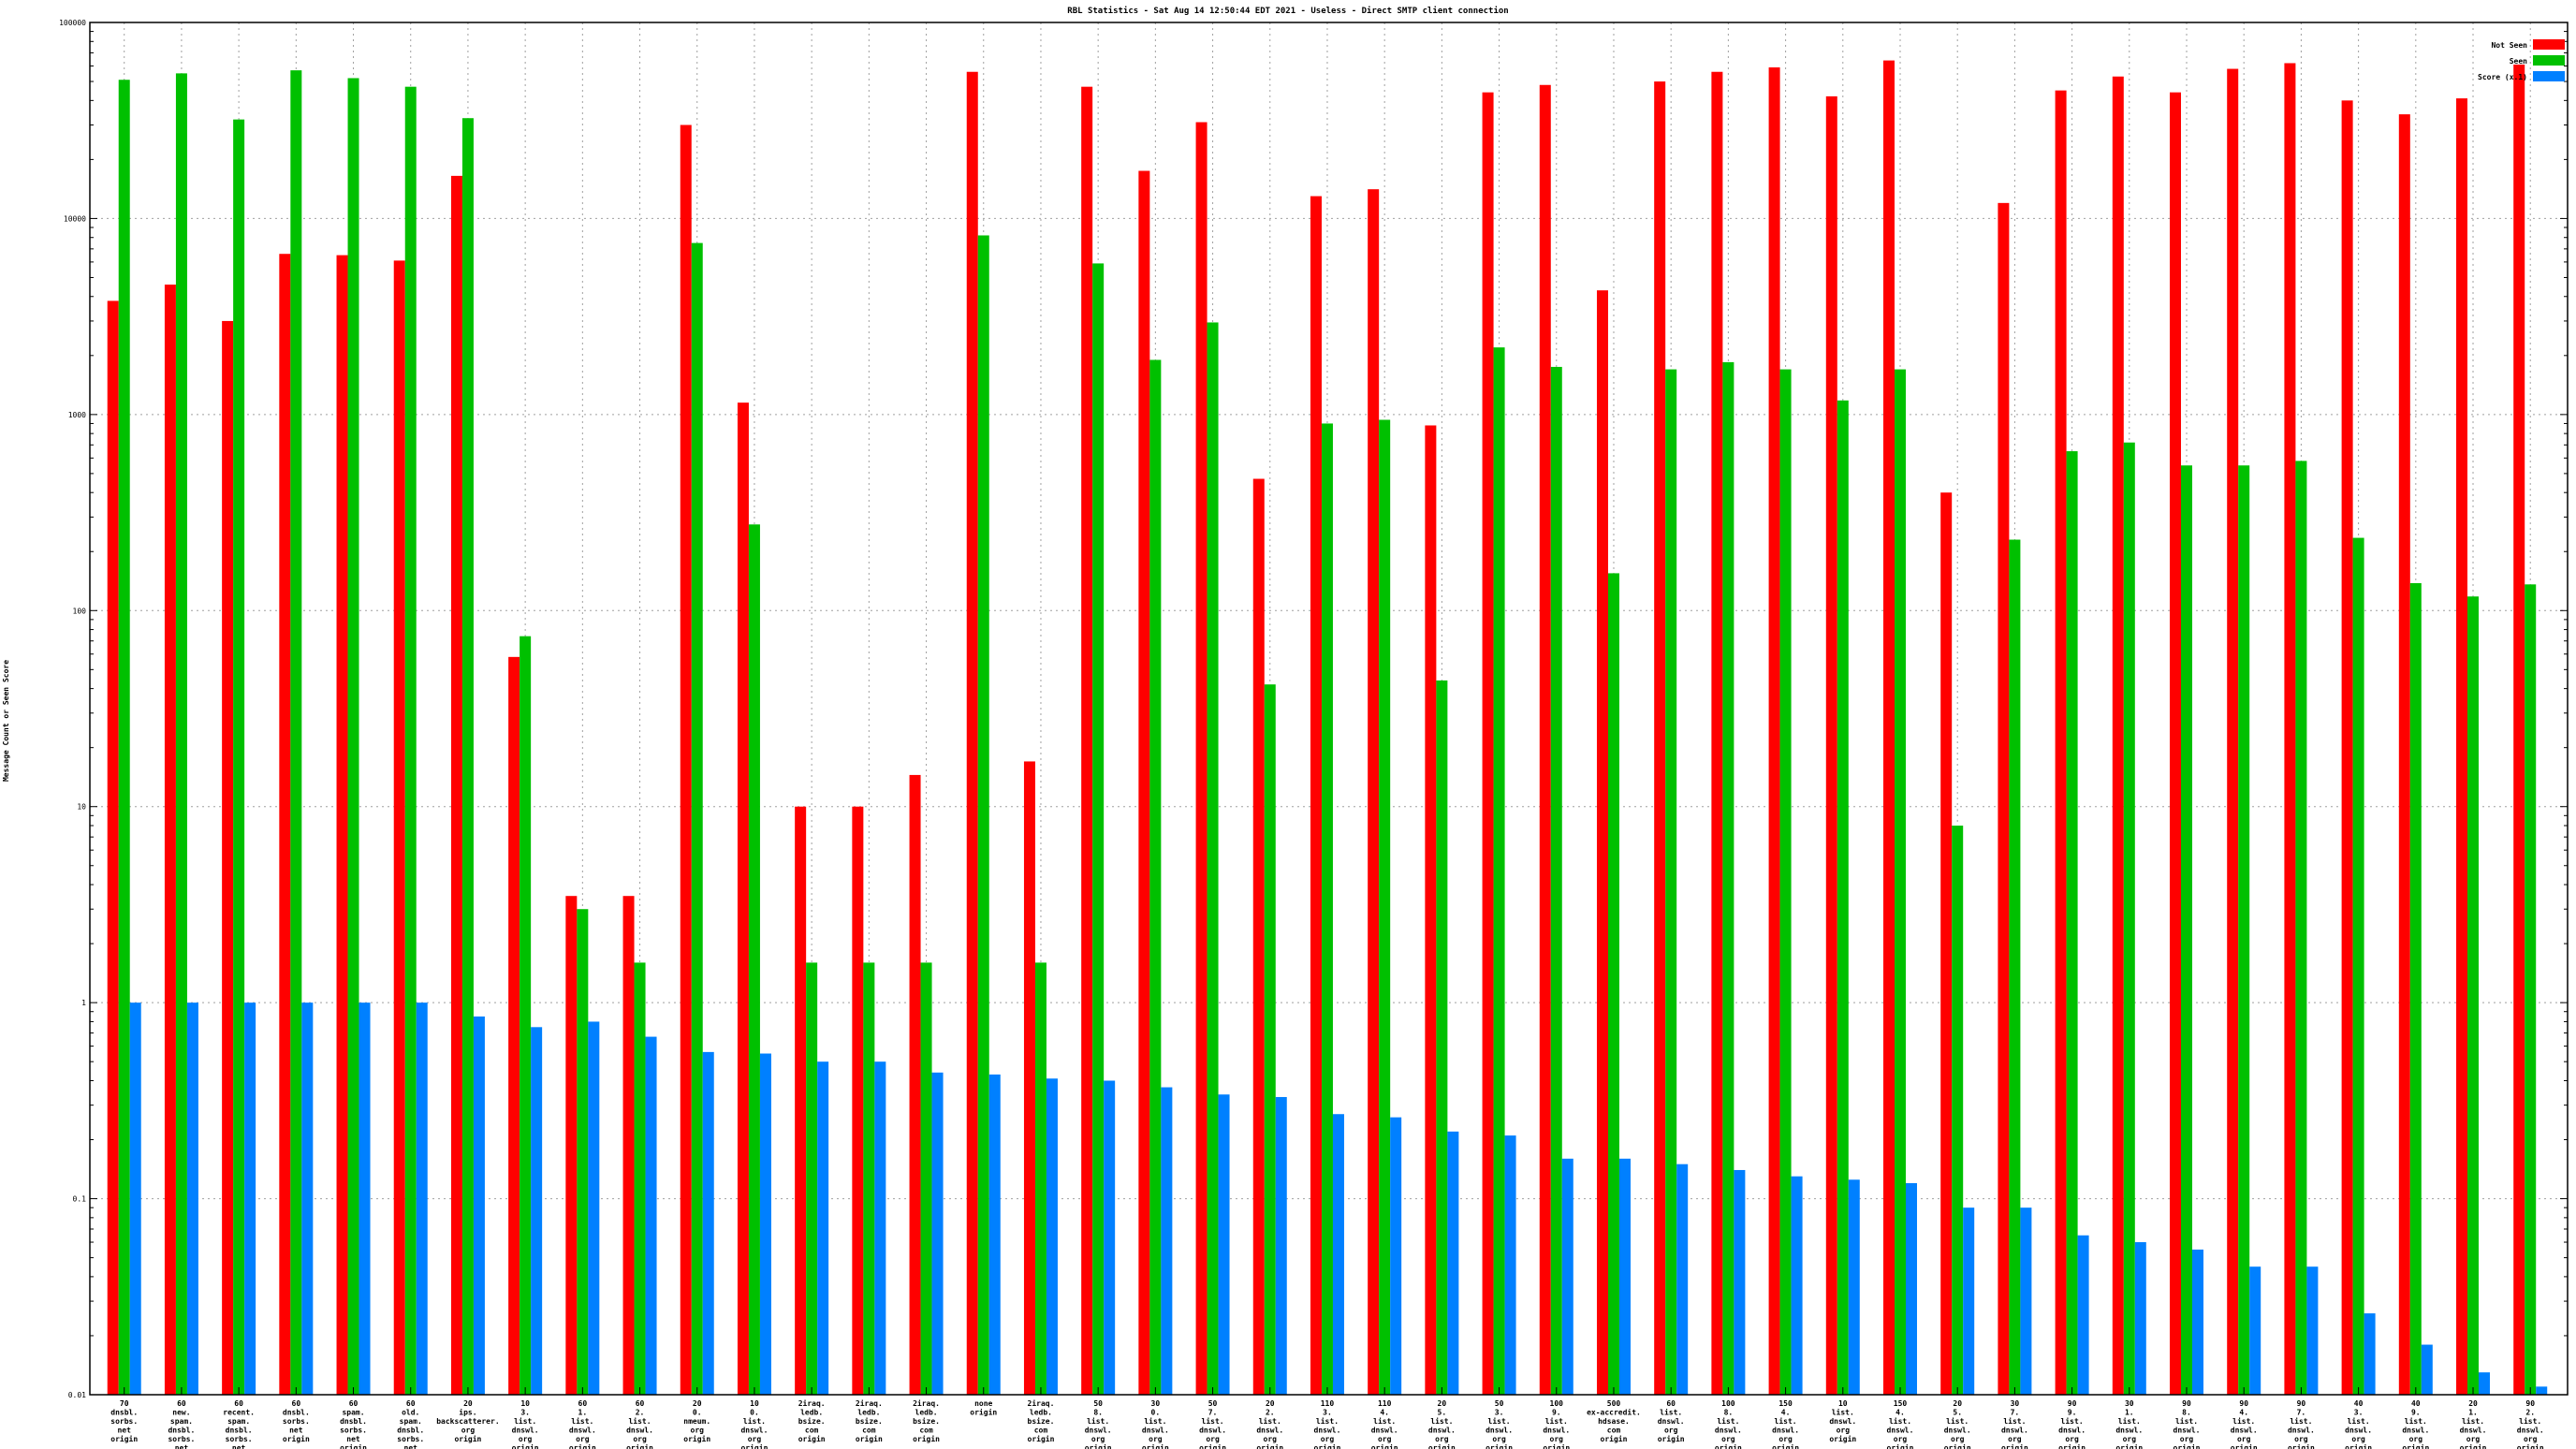  I want to click on x-category-label: 10 list. dnswl. org origin, so click(1842, 1421).